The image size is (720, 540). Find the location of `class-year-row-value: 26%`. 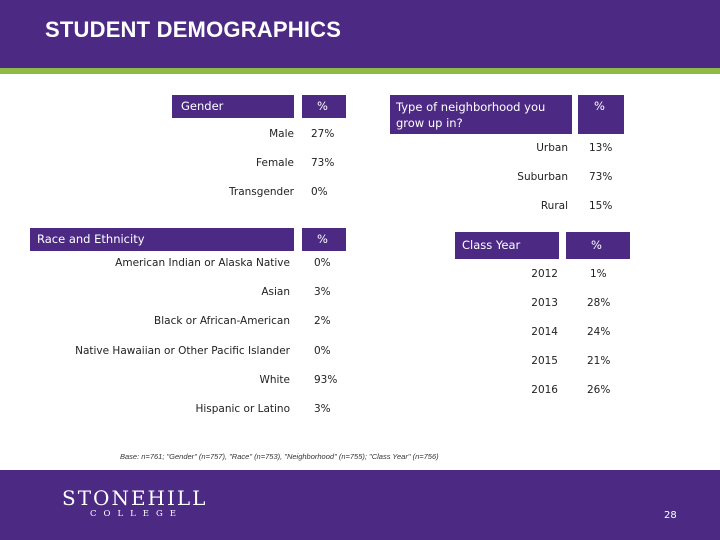

class-year-row-value: 26% is located at coordinates (599, 390).